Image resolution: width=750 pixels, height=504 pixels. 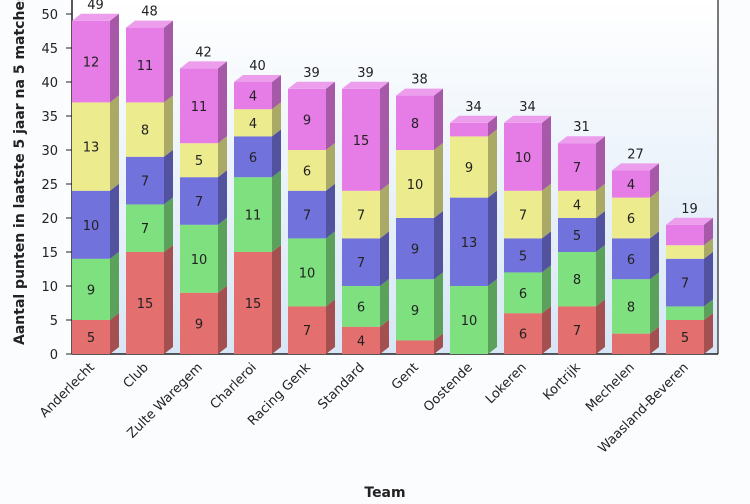 I want to click on segment-data-label: 4, so click(x=253, y=97).